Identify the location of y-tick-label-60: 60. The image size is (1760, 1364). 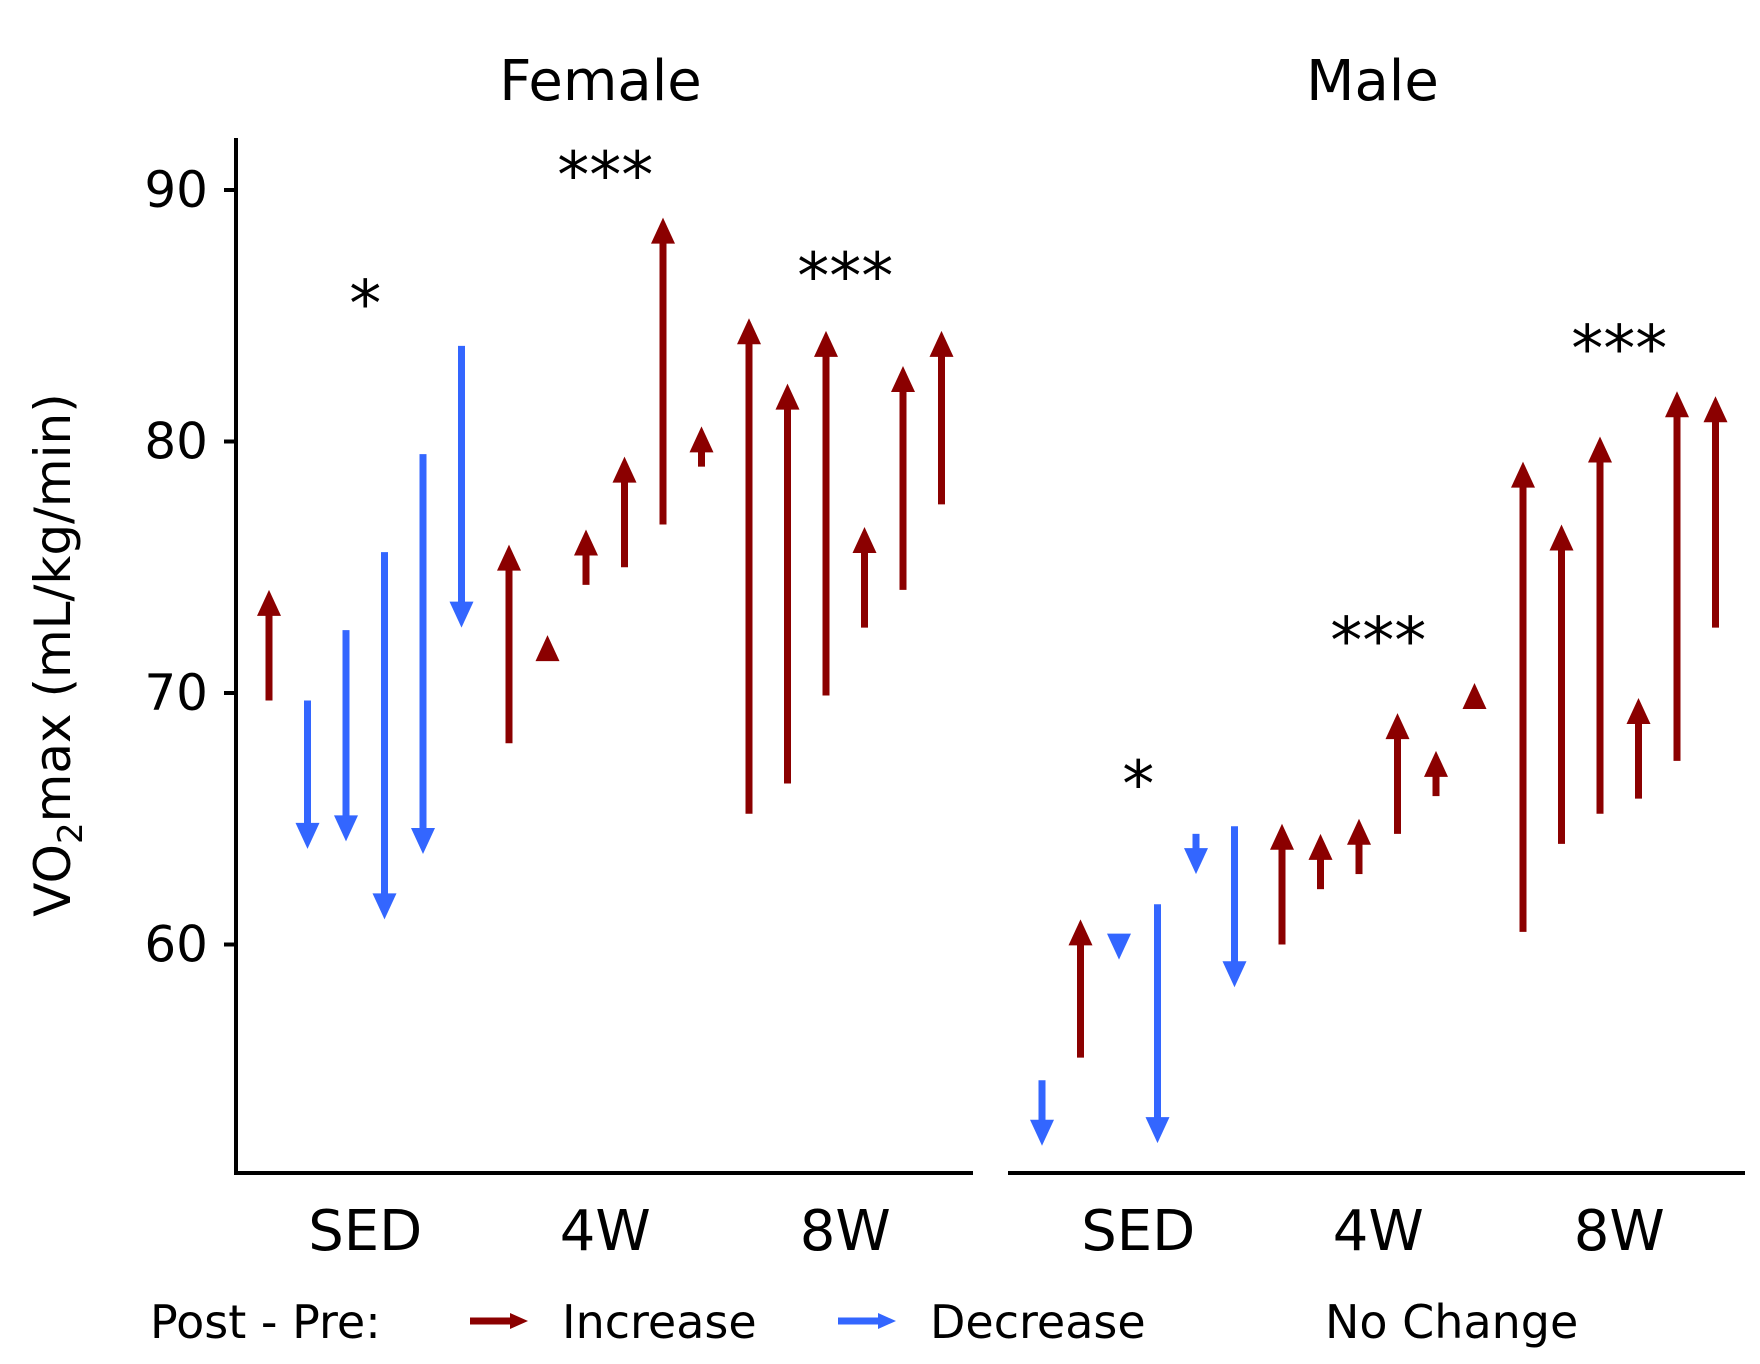
(176, 945).